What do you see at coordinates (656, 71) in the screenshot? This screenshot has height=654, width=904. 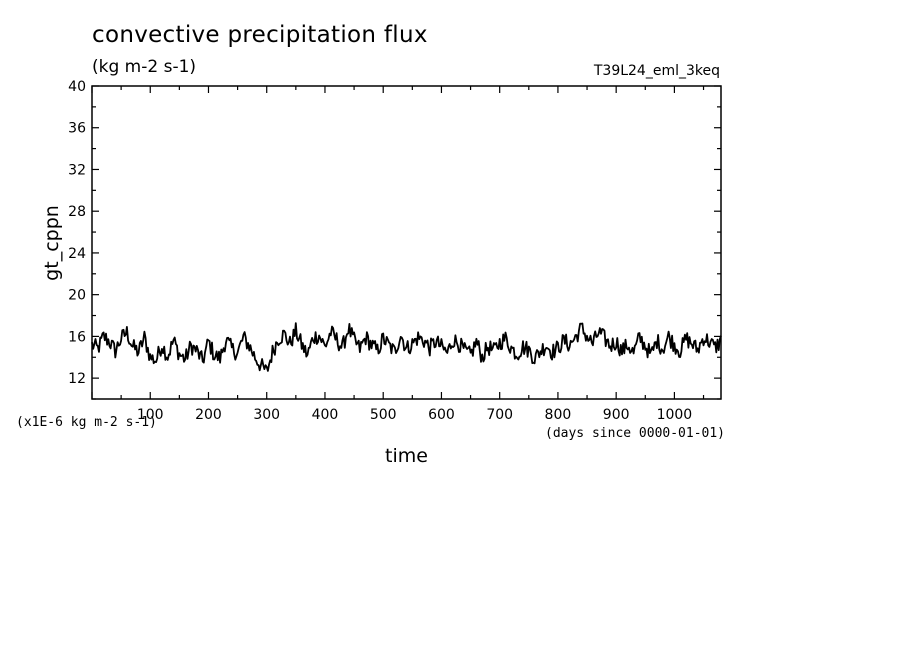 I see `run-label: T39L24_eml_3keq` at bounding box center [656, 71].